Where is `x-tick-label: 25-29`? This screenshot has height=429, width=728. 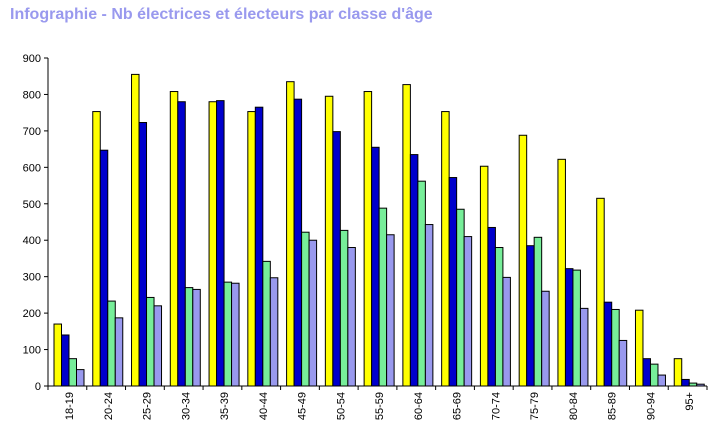
x-tick-label: 25-29 is located at coordinates (148, 406).